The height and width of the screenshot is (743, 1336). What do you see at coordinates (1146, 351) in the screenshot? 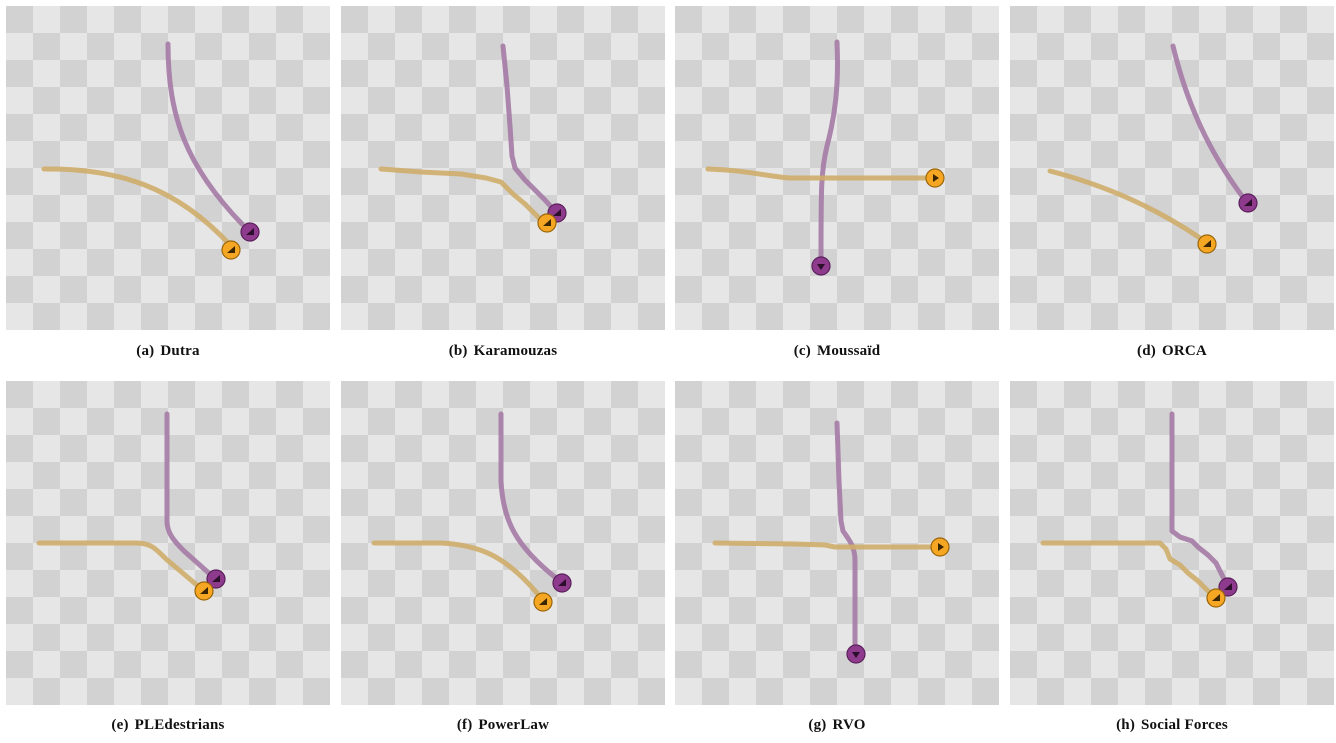
I see `caption-tag: (d)` at bounding box center [1146, 351].